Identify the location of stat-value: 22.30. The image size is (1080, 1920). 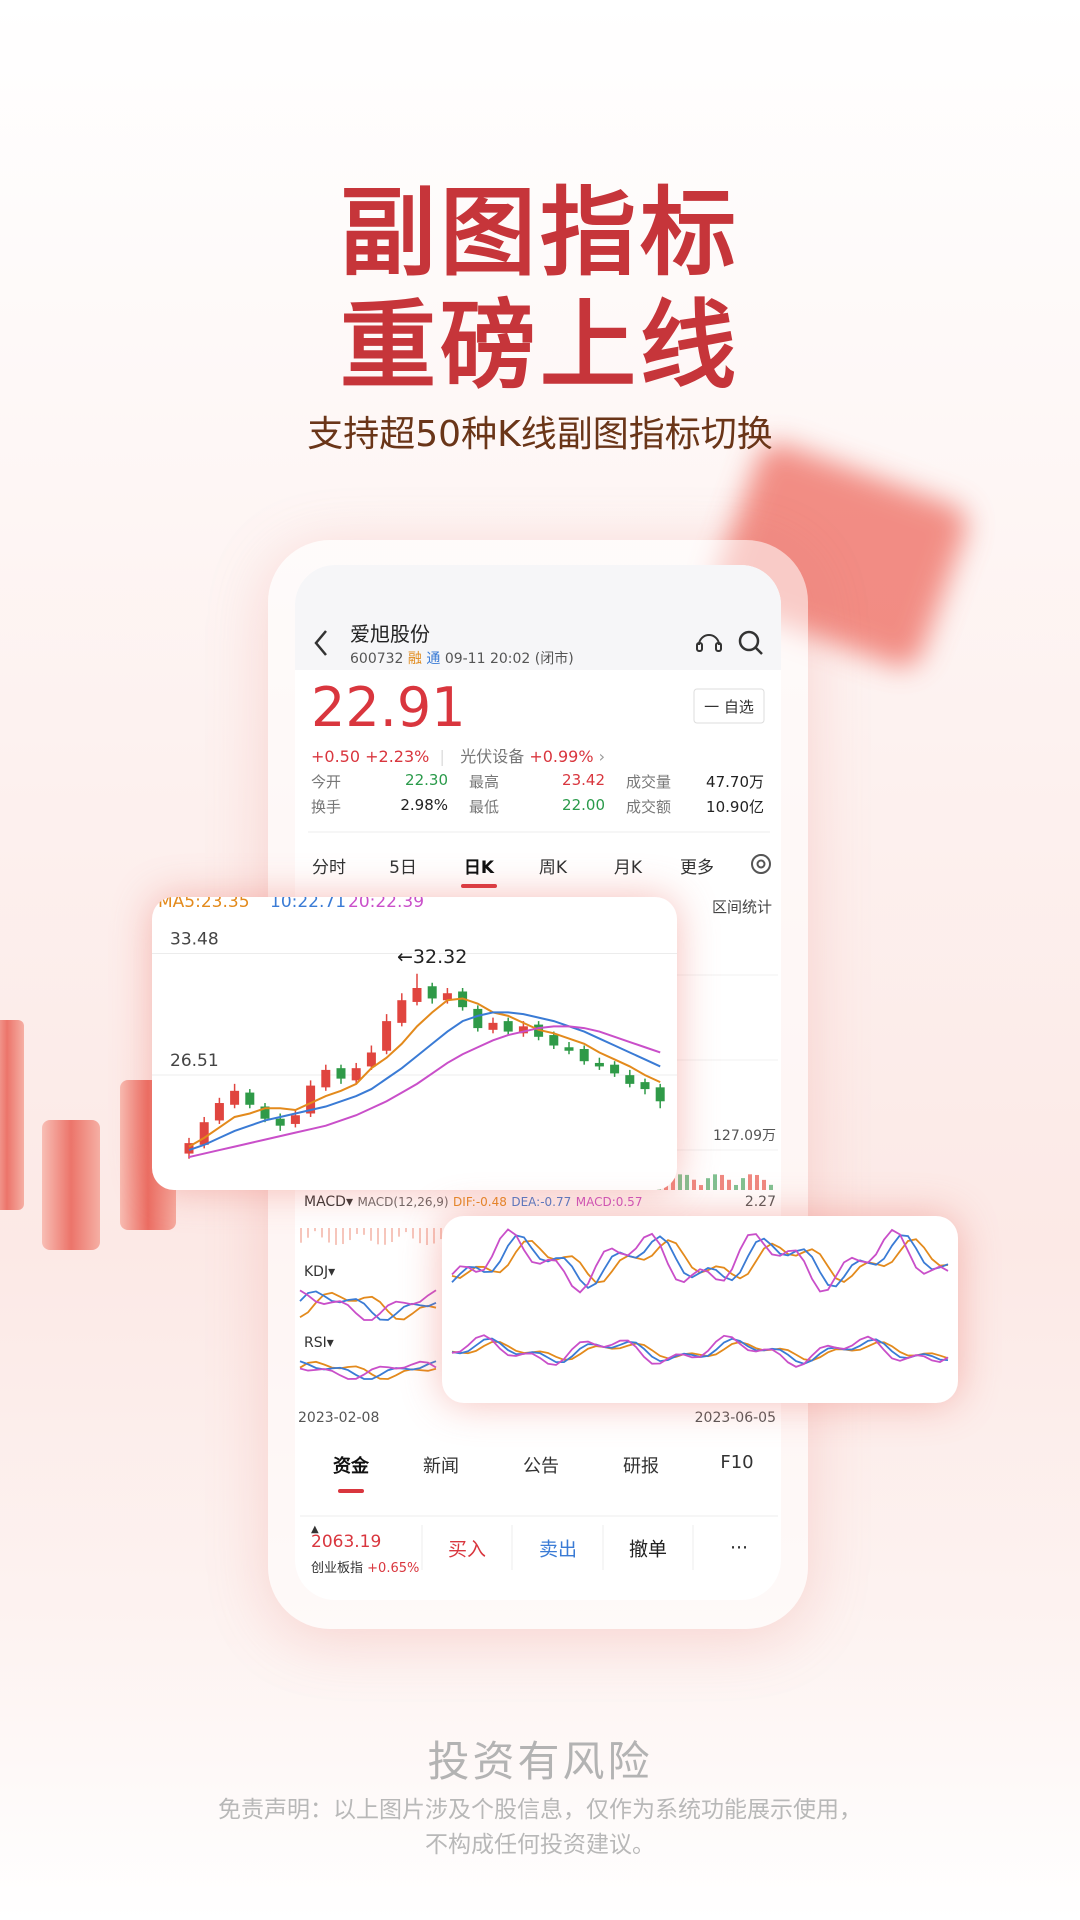
(426, 780).